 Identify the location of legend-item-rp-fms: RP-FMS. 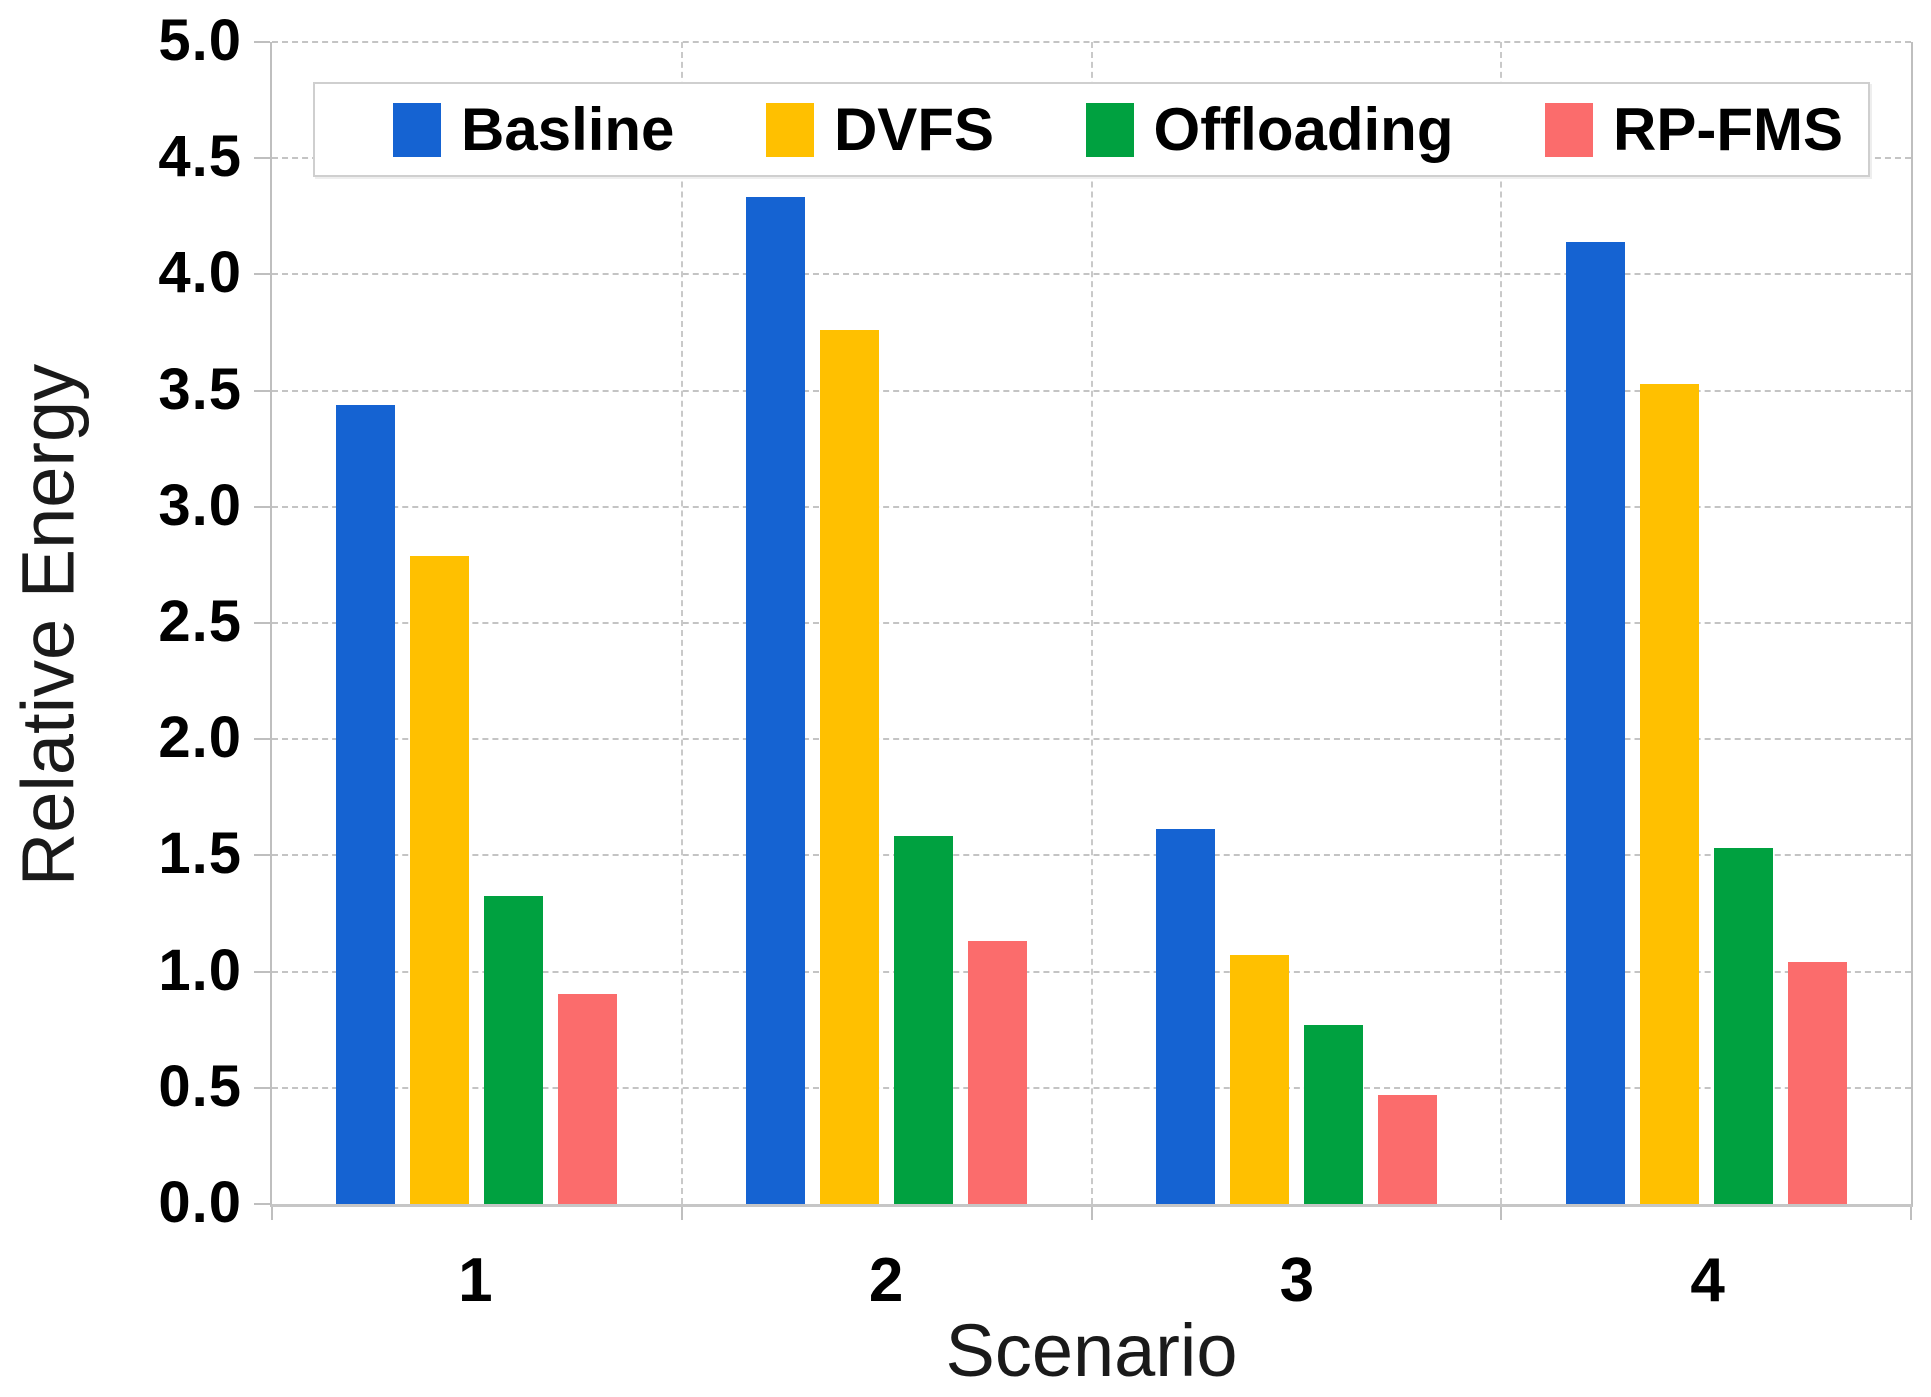
(1694, 129).